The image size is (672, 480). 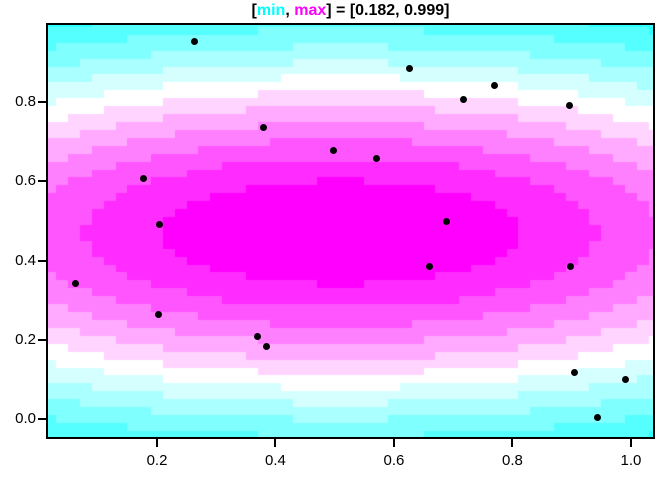 I want to click on plot-title: [min, max] = [0.182, 0.999], so click(x=350, y=11).